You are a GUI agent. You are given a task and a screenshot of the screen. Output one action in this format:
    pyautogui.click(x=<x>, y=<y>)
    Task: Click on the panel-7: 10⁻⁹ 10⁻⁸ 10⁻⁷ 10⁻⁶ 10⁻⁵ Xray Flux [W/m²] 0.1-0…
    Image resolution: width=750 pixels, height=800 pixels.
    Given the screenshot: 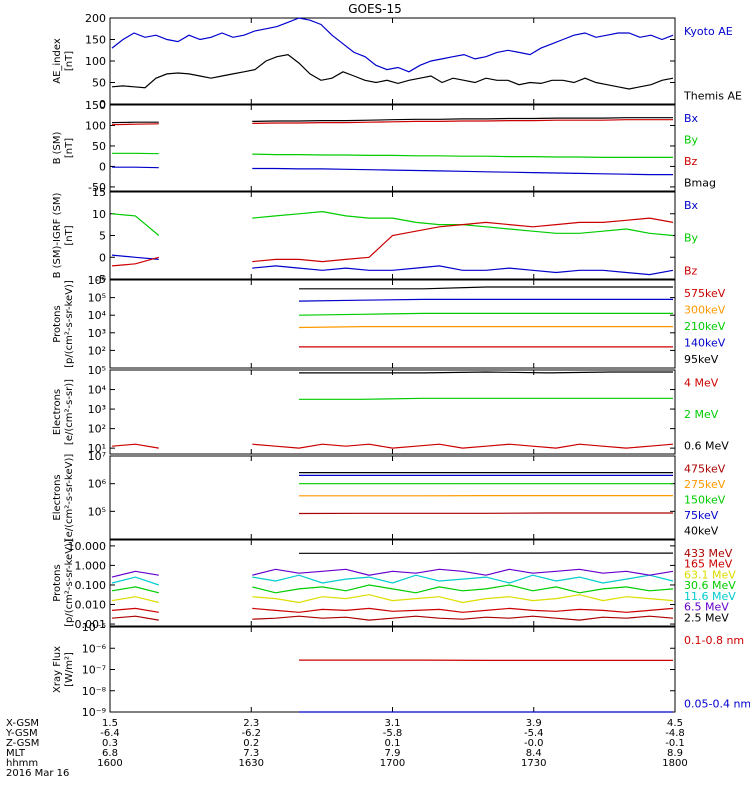 What is the action you would take?
    pyautogui.click(x=401, y=670)
    